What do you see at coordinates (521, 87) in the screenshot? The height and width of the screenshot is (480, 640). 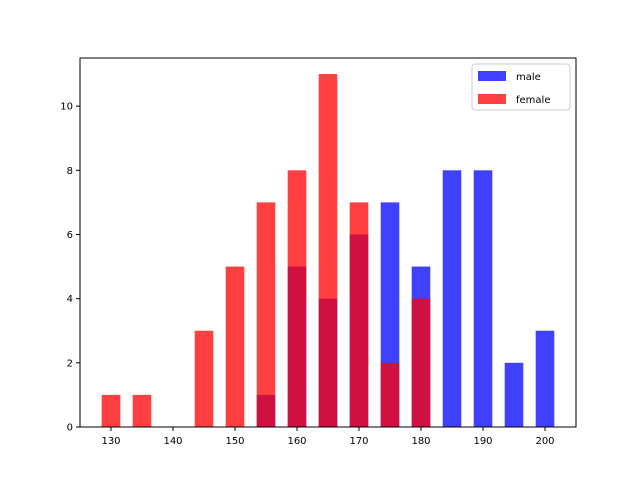 I see `legend: male female` at bounding box center [521, 87].